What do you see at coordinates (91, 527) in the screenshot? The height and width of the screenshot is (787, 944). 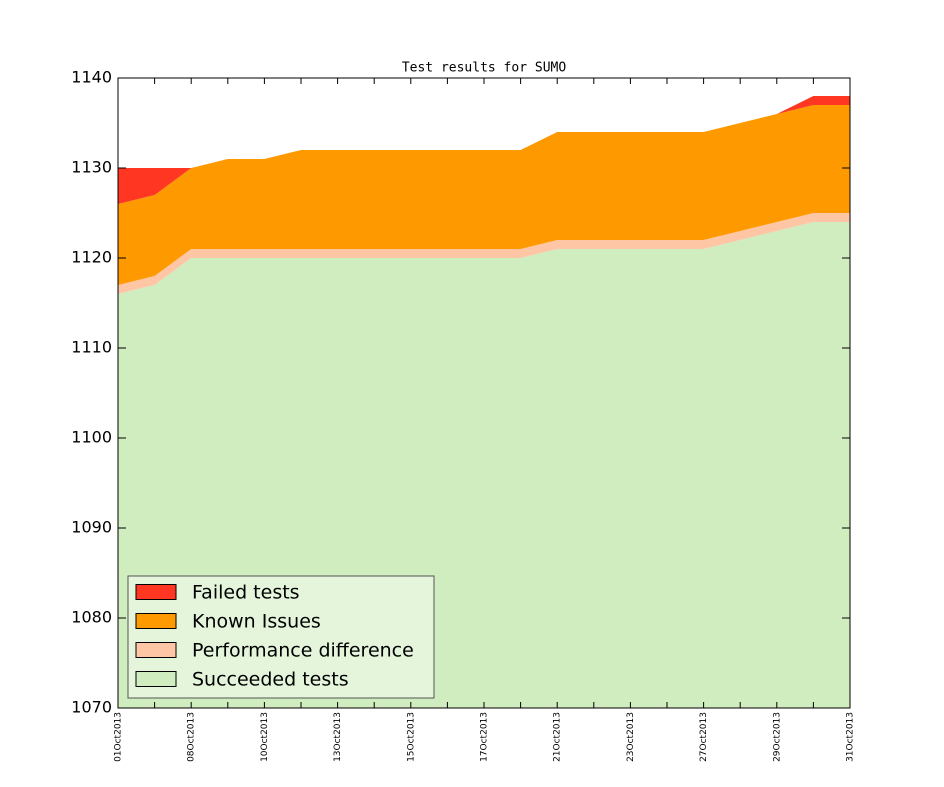 I see `y-tick-label: 1090` at bounding box center [91, 527].